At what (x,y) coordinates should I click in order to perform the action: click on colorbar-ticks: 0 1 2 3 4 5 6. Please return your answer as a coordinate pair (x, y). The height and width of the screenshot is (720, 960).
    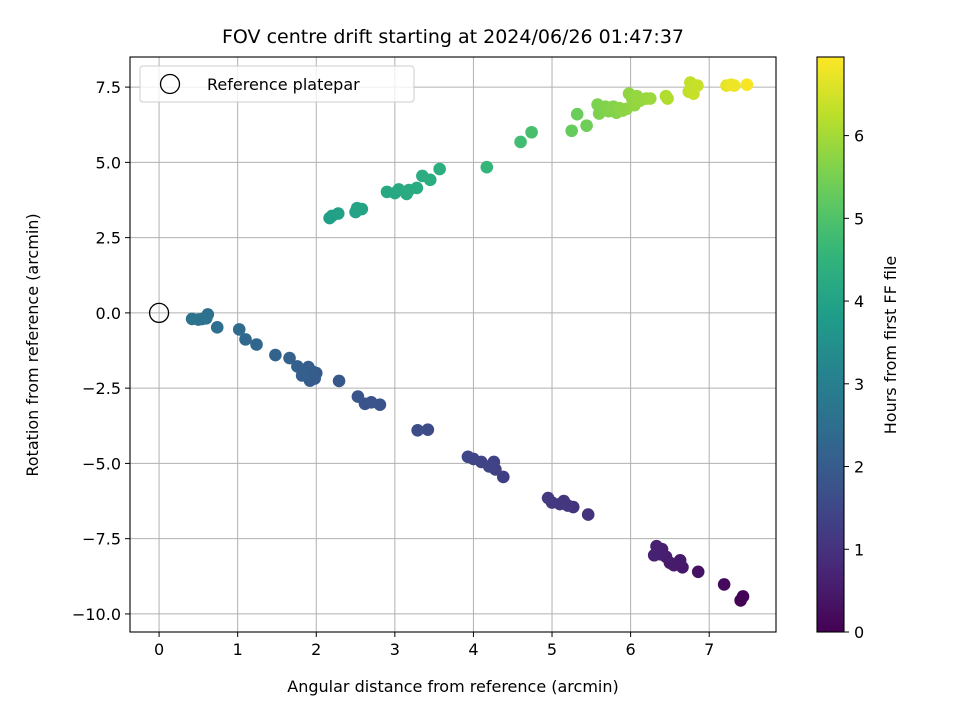
    Looking at the image, I should click on (854, 384).